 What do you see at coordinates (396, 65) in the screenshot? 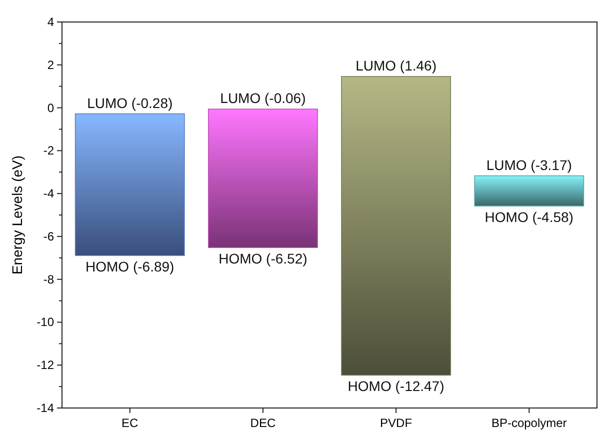
I see `annotation: LUMO (1.46)` at bounding box center [396, 65].